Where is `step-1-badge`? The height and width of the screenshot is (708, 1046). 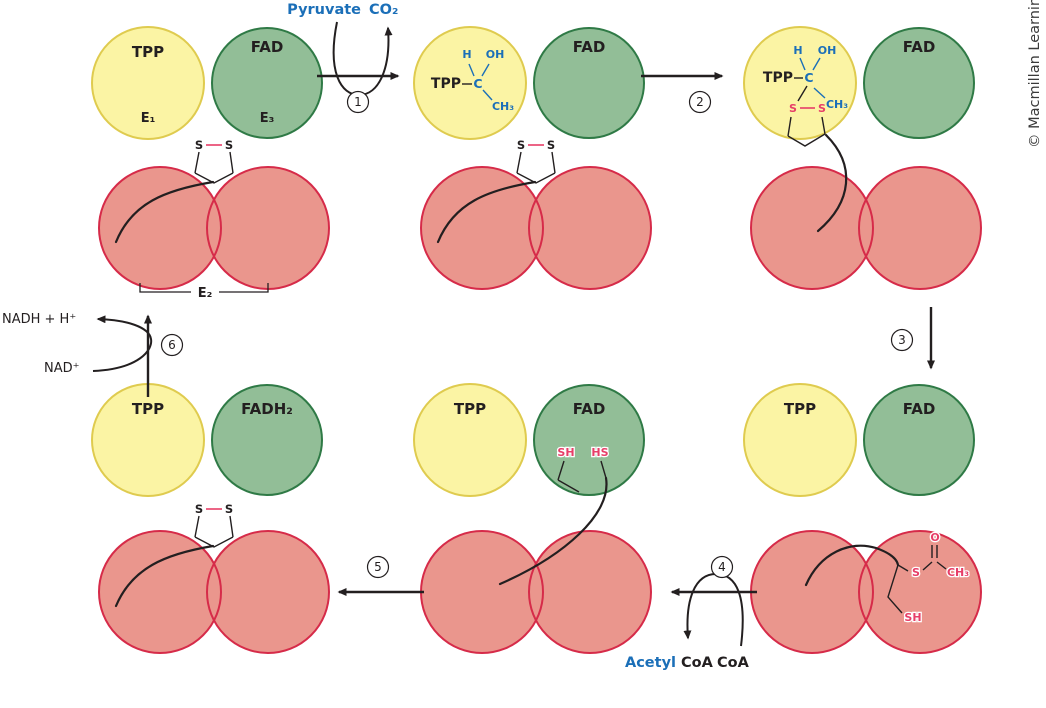
step-1-badge is located at coordinates (358, 102).